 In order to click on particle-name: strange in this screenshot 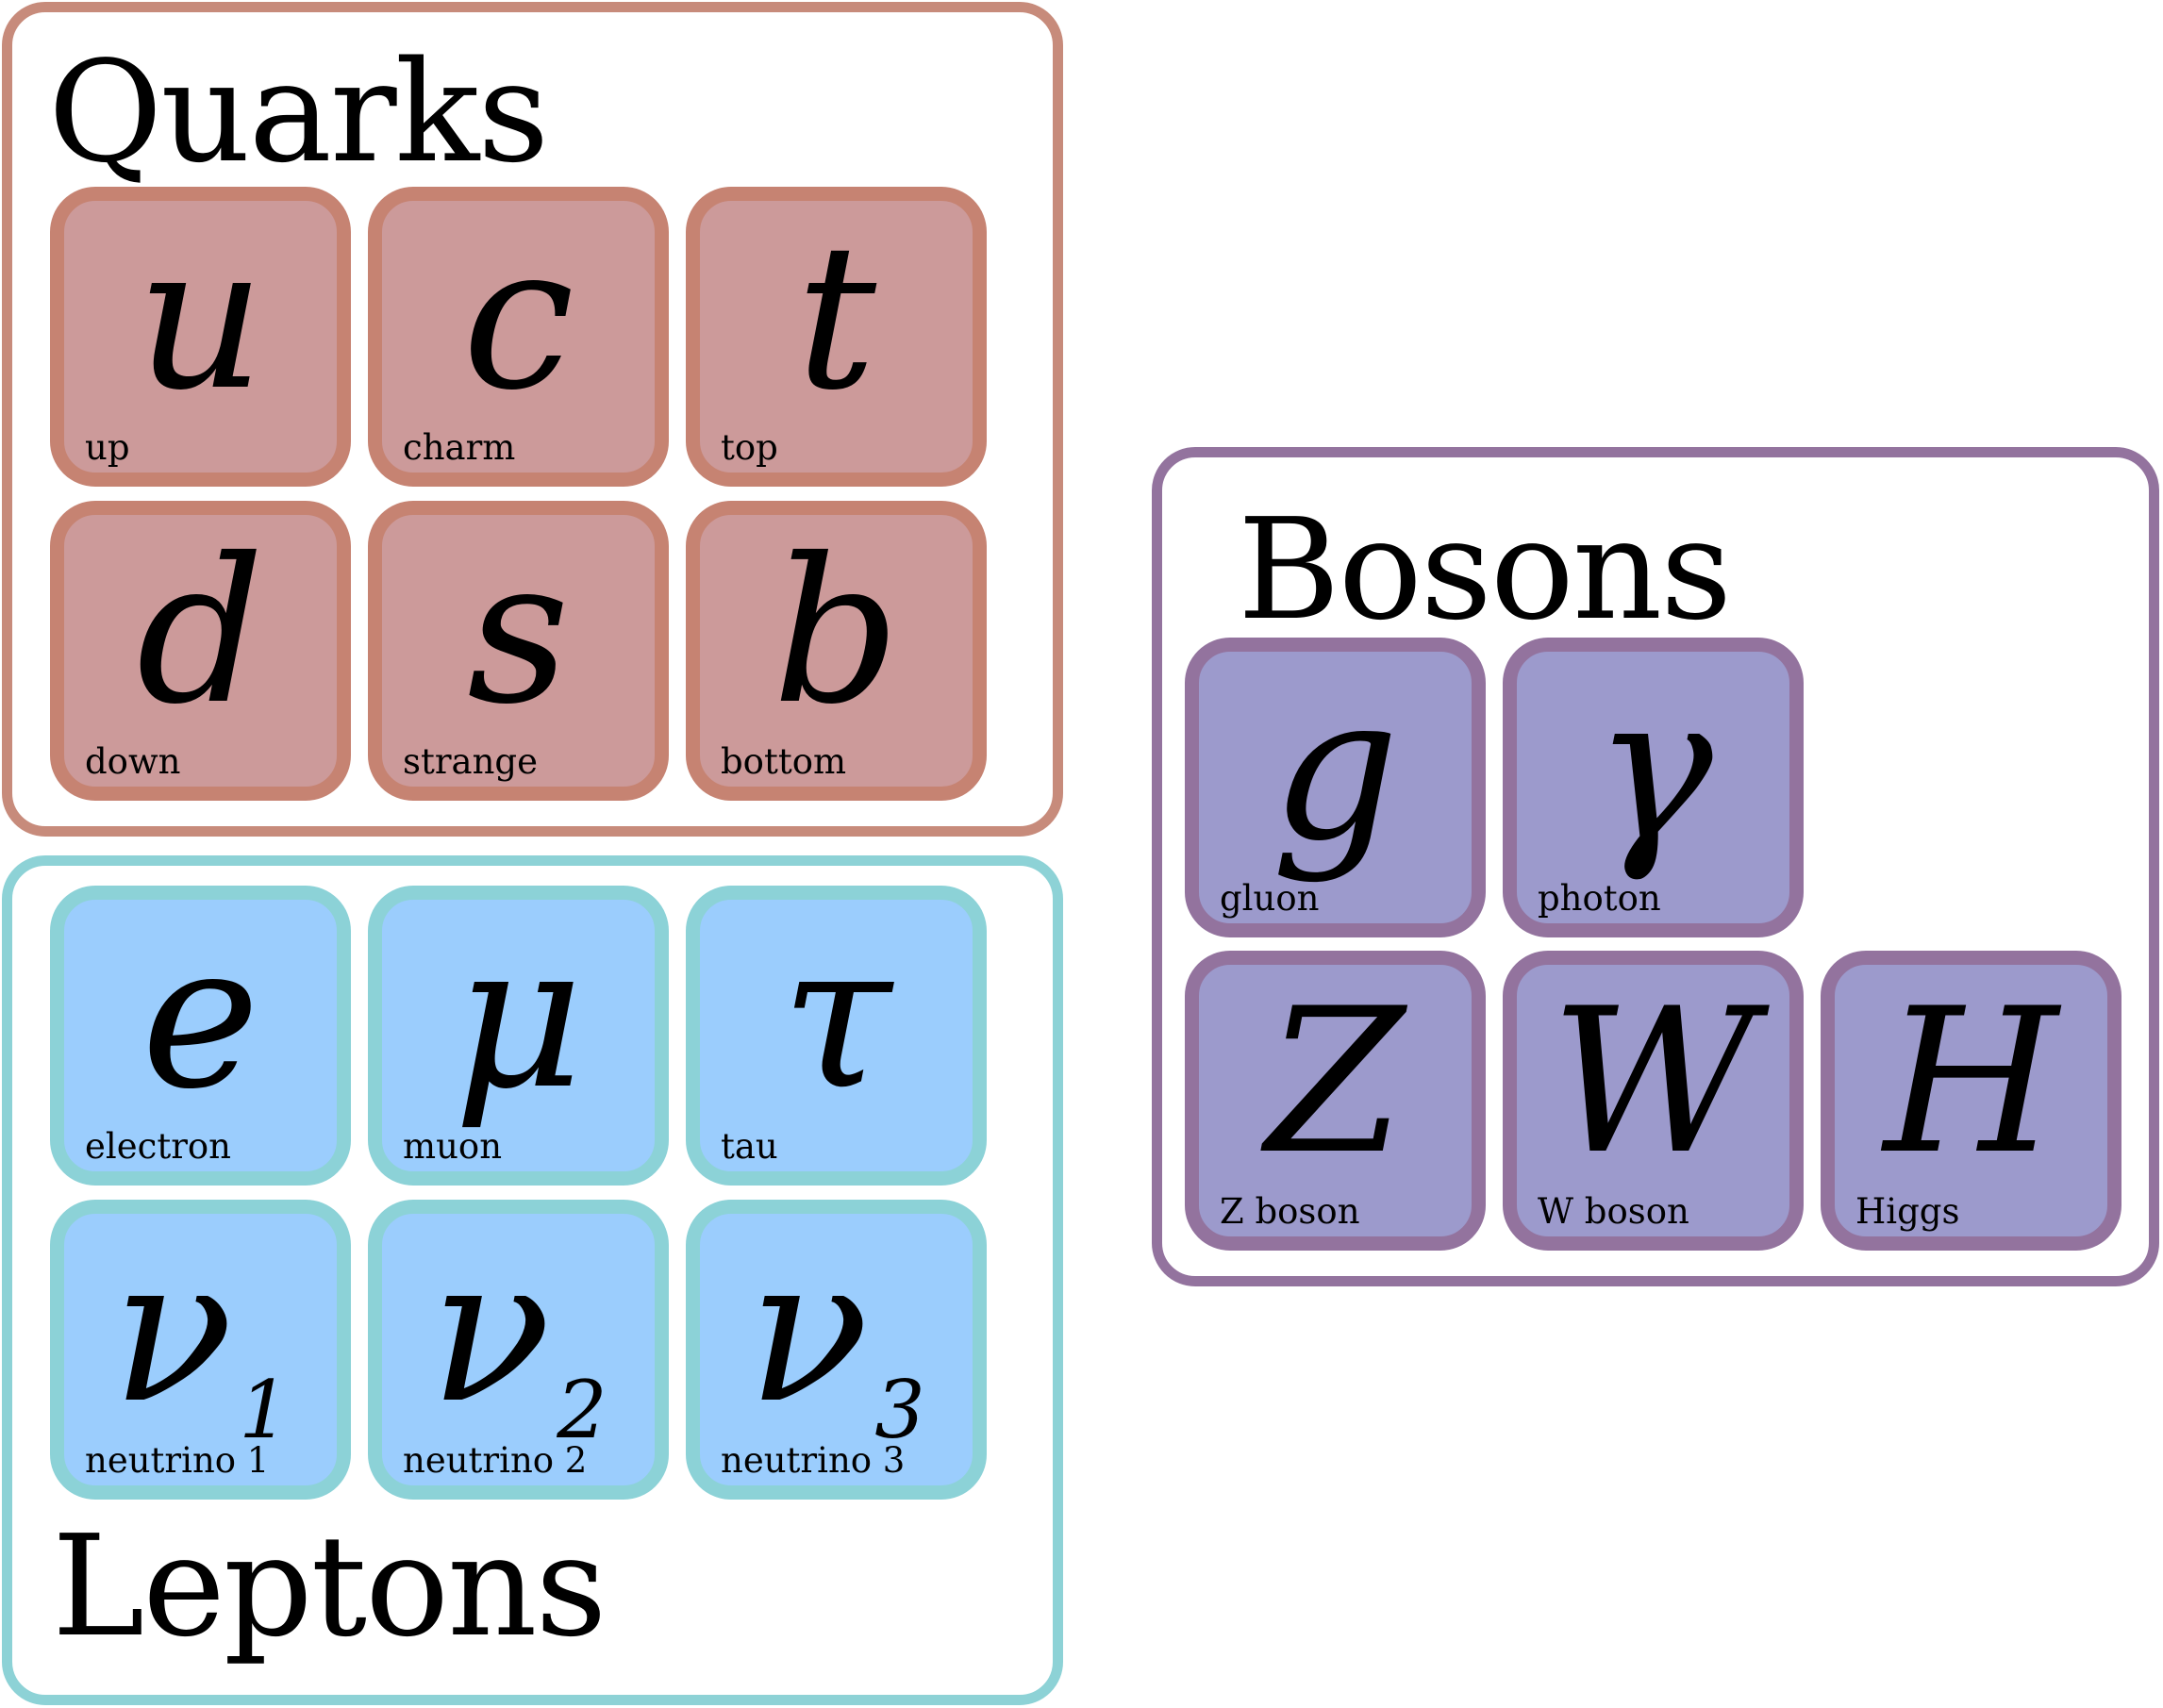, I will do `click(471, 761)`.